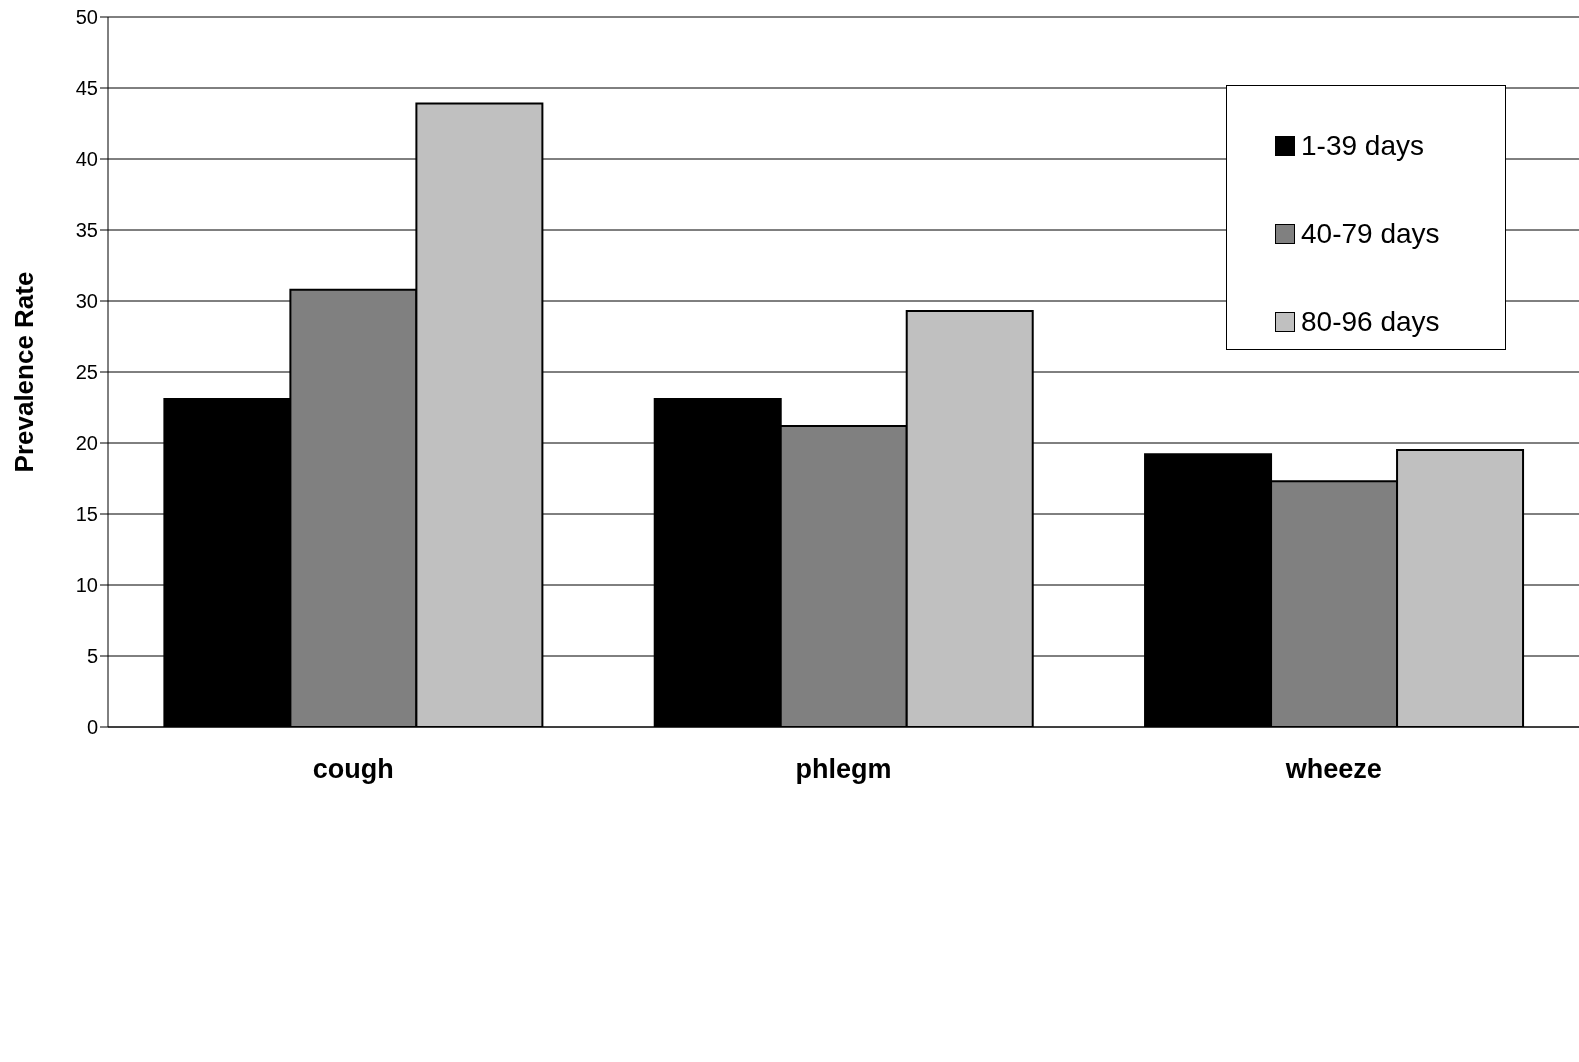 This screenshot has height=1062, width=1579. What do you see at coordinates (353, 769) in the screenshot?
I see `x-tick-label: cough` at bounding box center [353, 769].